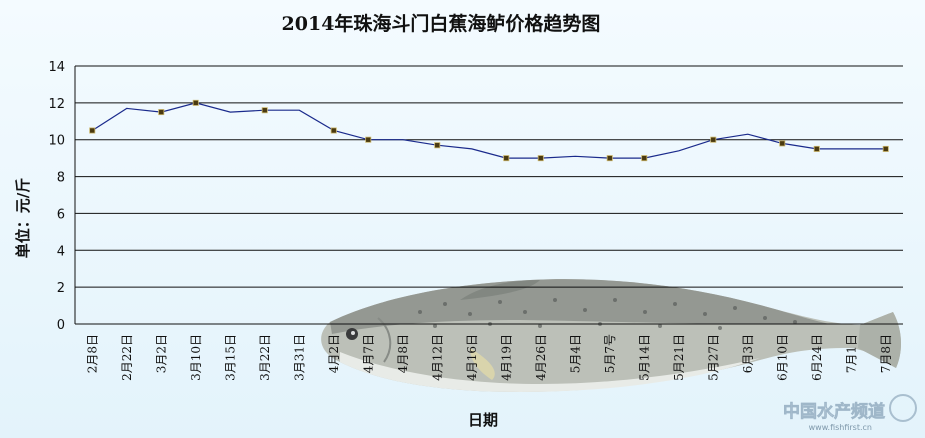  What do you see at coordinates (834, 411) in the screenshot?
I see `watermark-text: 中国水产频道` at bounding box center [834, 411].